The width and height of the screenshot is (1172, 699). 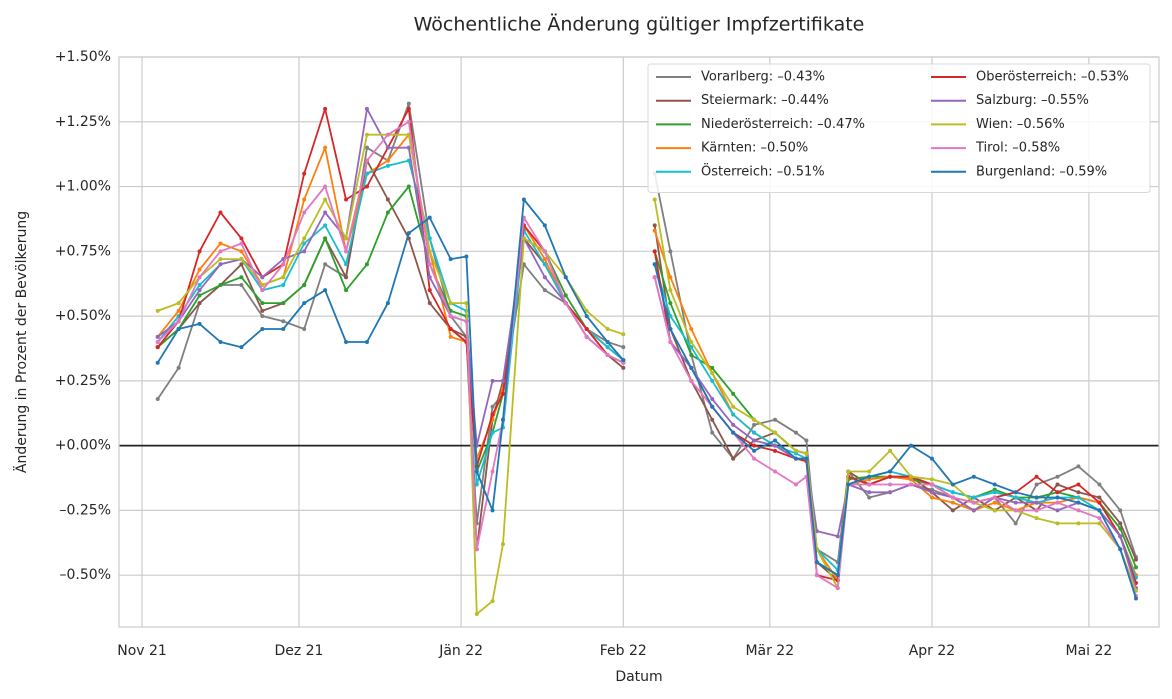 I want to click on legend-label: Niederösterreich: –0.47%, so click(x=783, y=124).